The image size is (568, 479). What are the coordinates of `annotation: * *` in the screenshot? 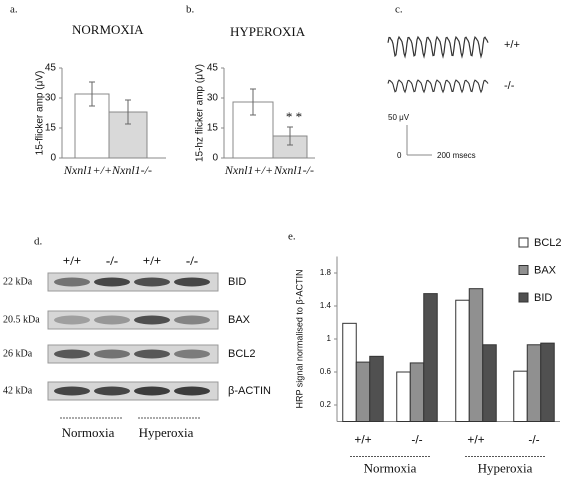 It's located at (294, 116).